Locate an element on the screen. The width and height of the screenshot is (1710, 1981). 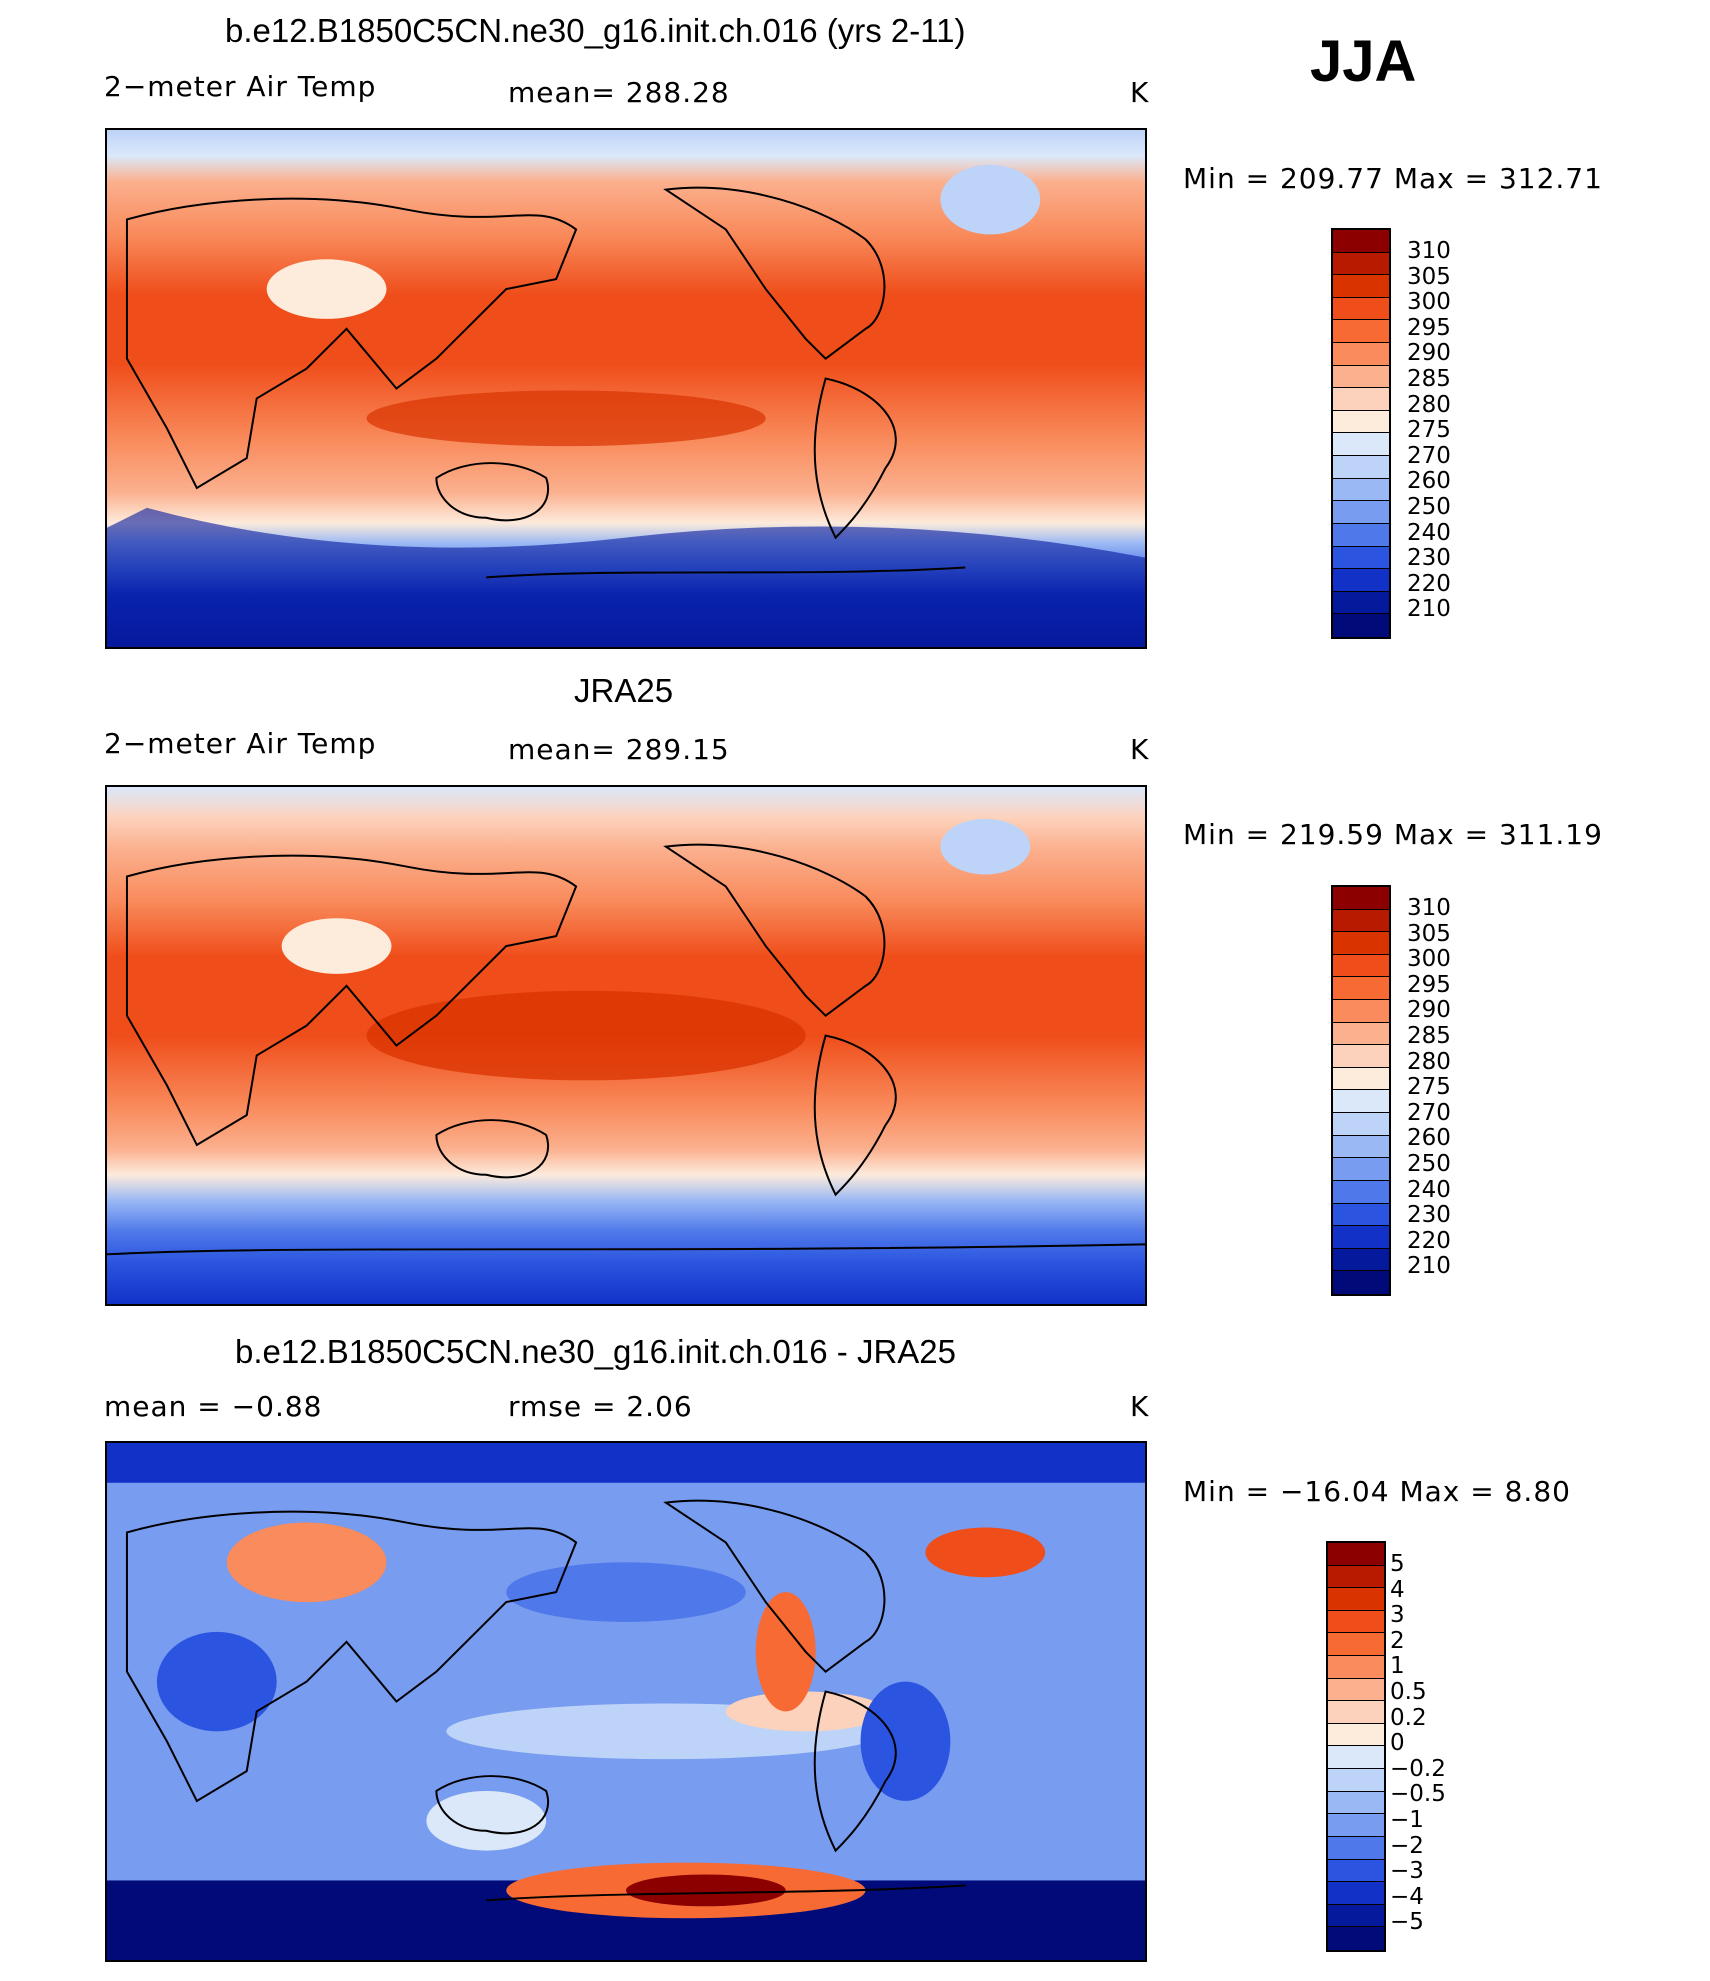
panel-2-minmax: Min = 219.59 Max = 311.19 is located at coordinates (1393, 834).